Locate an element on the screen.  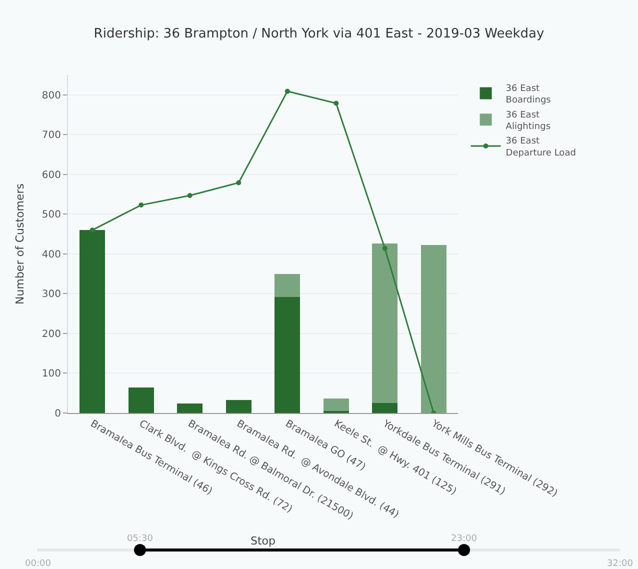
chart-title: Ridership: 36 Brampton / North York via 401 East - 2019-03 Weekday is located at coordinates (319, 34).